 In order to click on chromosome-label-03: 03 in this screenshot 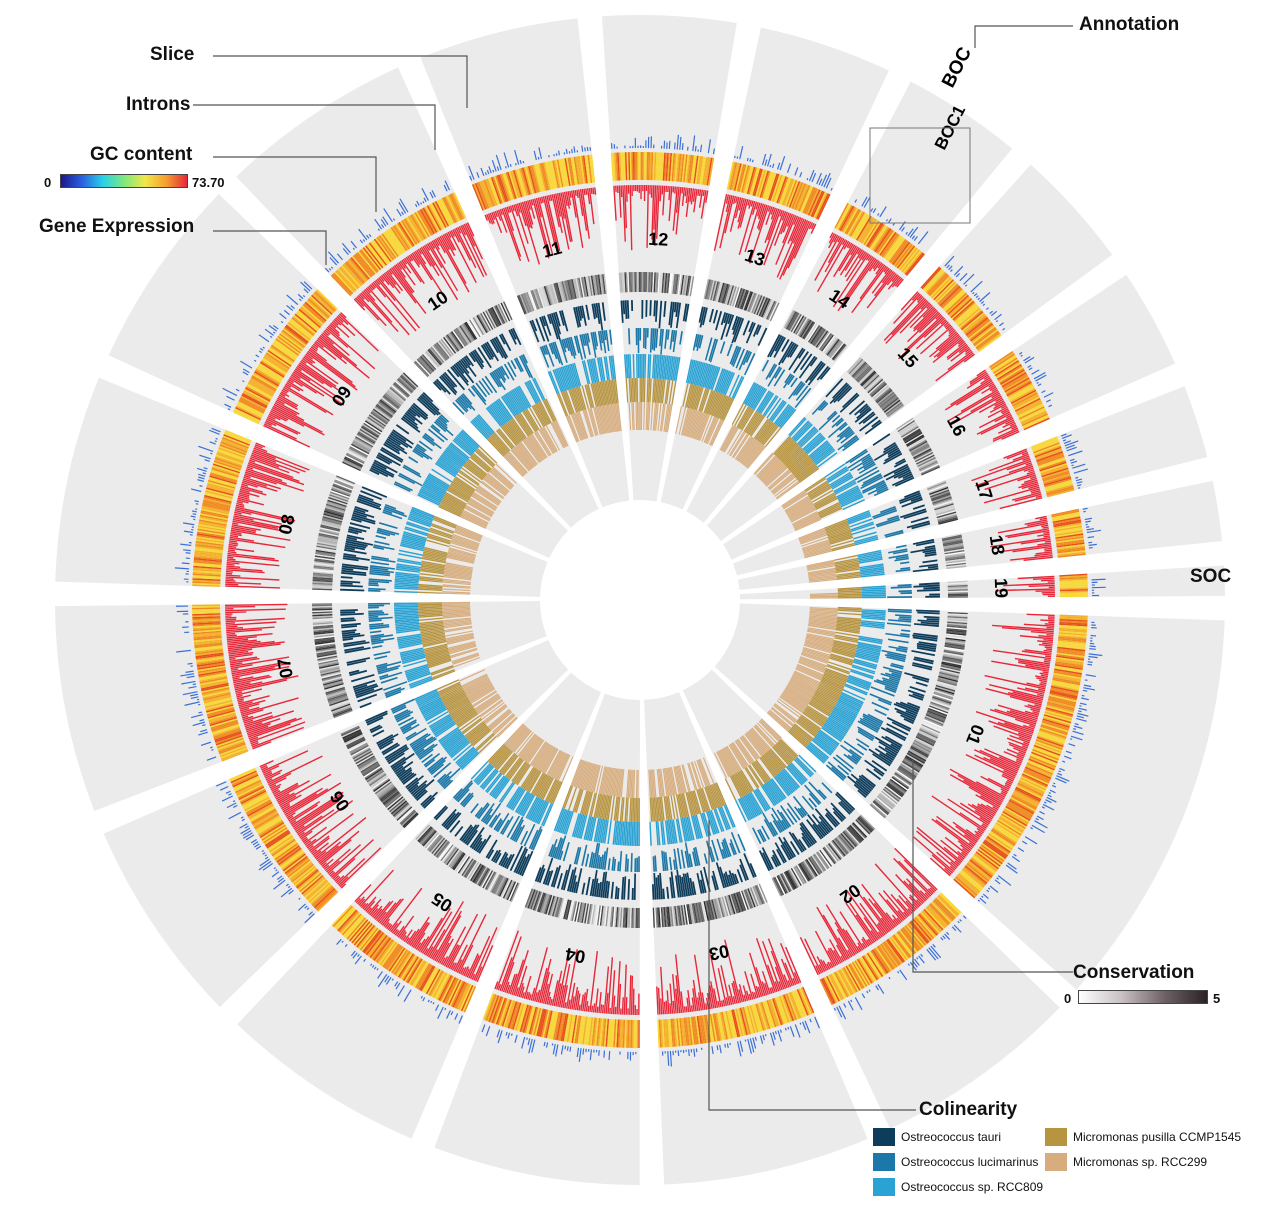, I will do `click(719, 953)`.